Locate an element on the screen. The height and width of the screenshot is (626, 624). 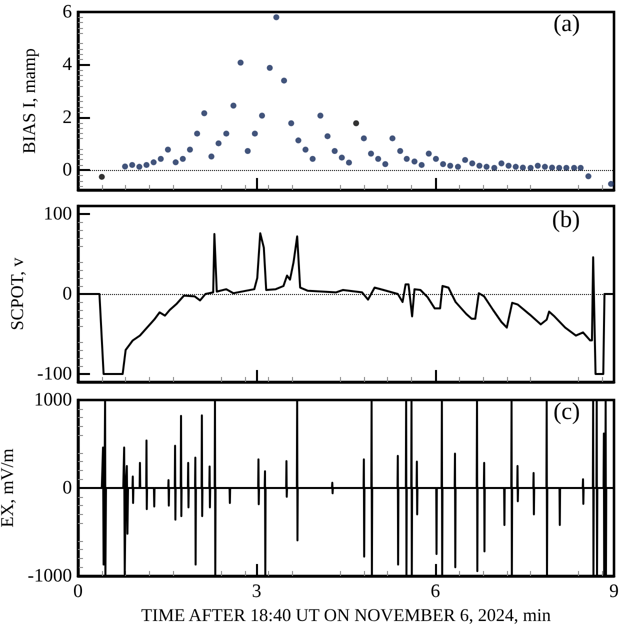
x-tick-label: 9 is located at coordinates (614, 591).